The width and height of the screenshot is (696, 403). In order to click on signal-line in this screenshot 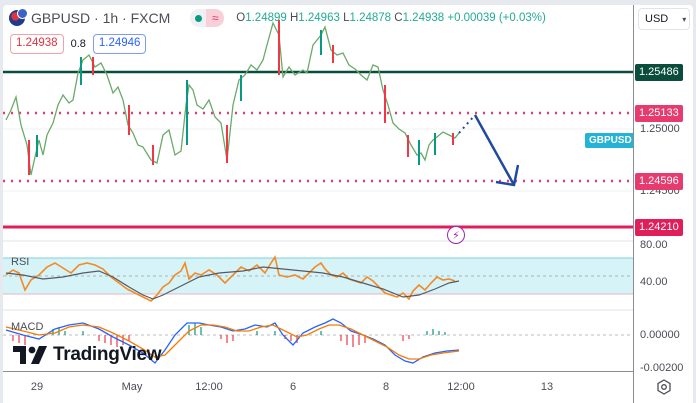, I will do `click(232, 342)`.